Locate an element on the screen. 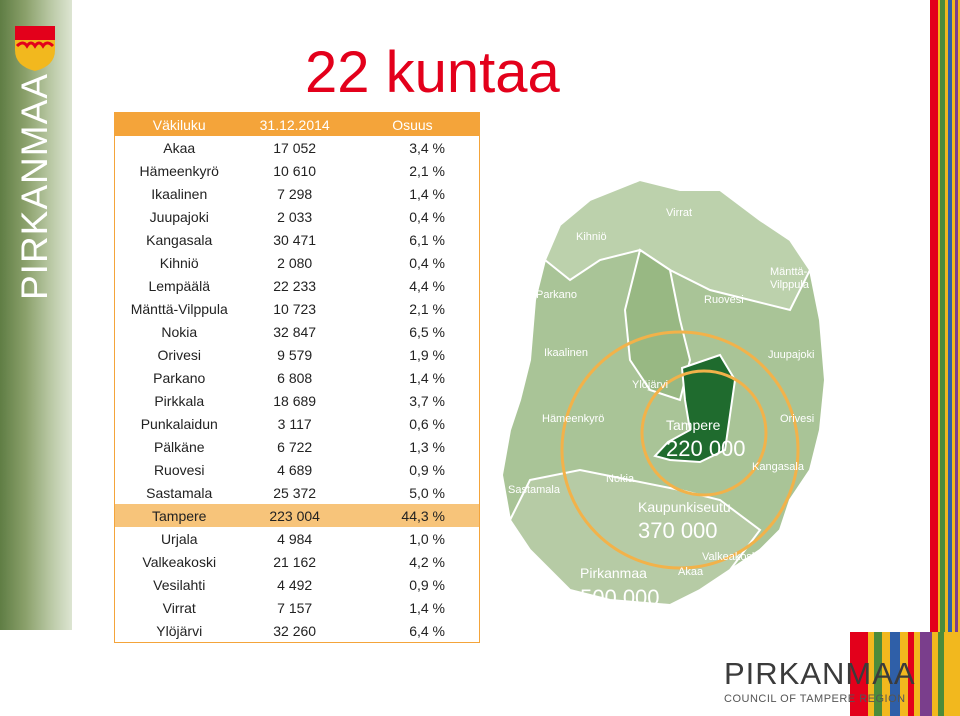 The height and width of the screenshot is (716, 960). table-row: Kihniö 2 080 0,4 % is located at coordinates (297, 262).